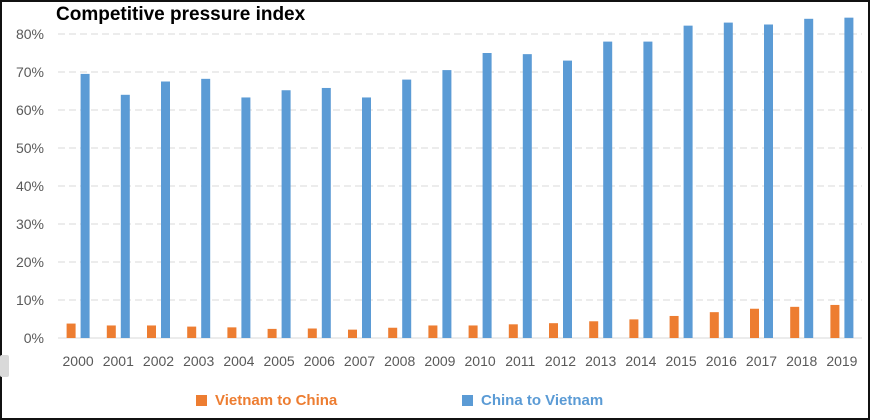 This screenshot has width=870, height=420. I want to click on legend-item-vietnam-to-china: Vietnam to China, so click(266, 400).